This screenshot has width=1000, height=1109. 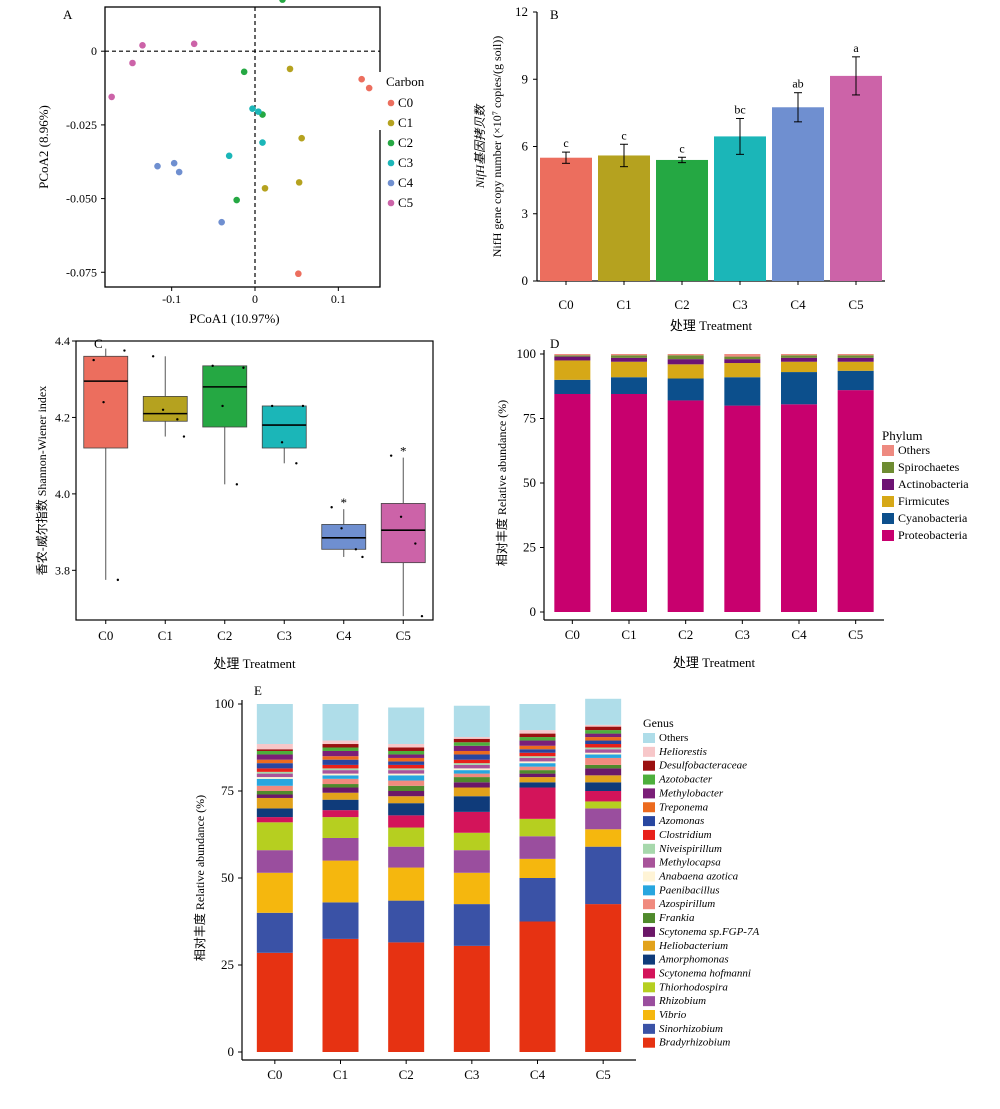 What do you see at coordinates (714, 662) in the screenshot?
I see `panel-d-x-axis-label: 处理 Treatment` at bounding box center [714, 662].